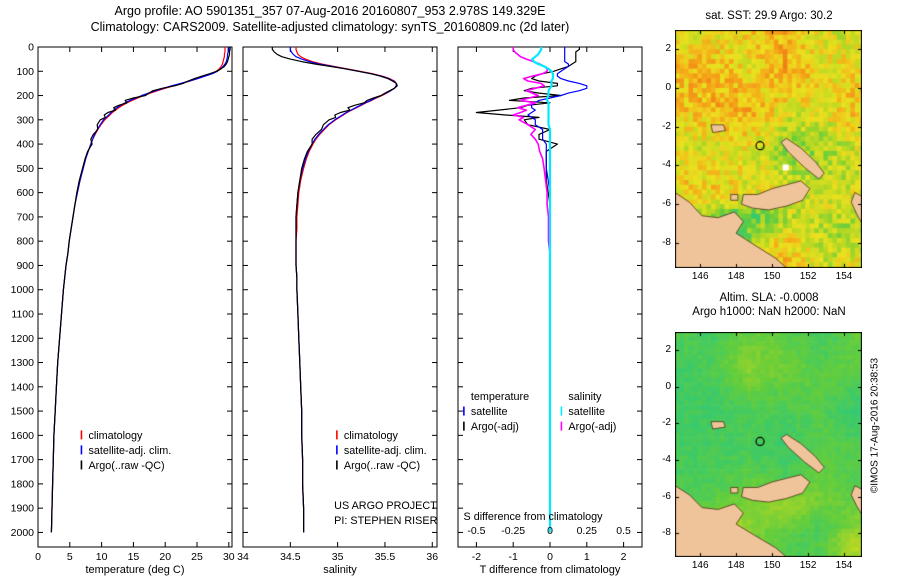 The height and width of the screenshot is (580, 900). Describe the element at coordinates (23, 339) in the screenshot. I see `y-tick-label: 1200` at that location.